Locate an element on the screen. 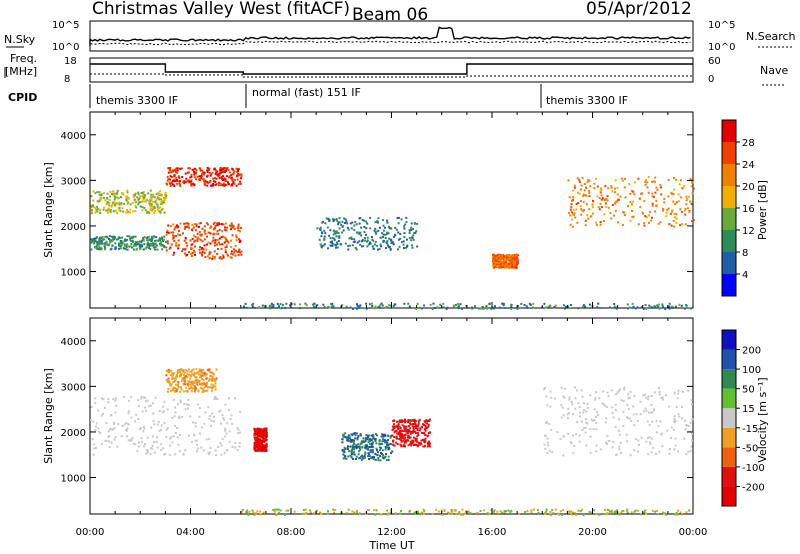 The height and width of the screenshot is (554, 800). x-ticks: 00:00 04:00 08:00 12:00 16:00 20:00 00:00 is located at coordinates (392, 532).